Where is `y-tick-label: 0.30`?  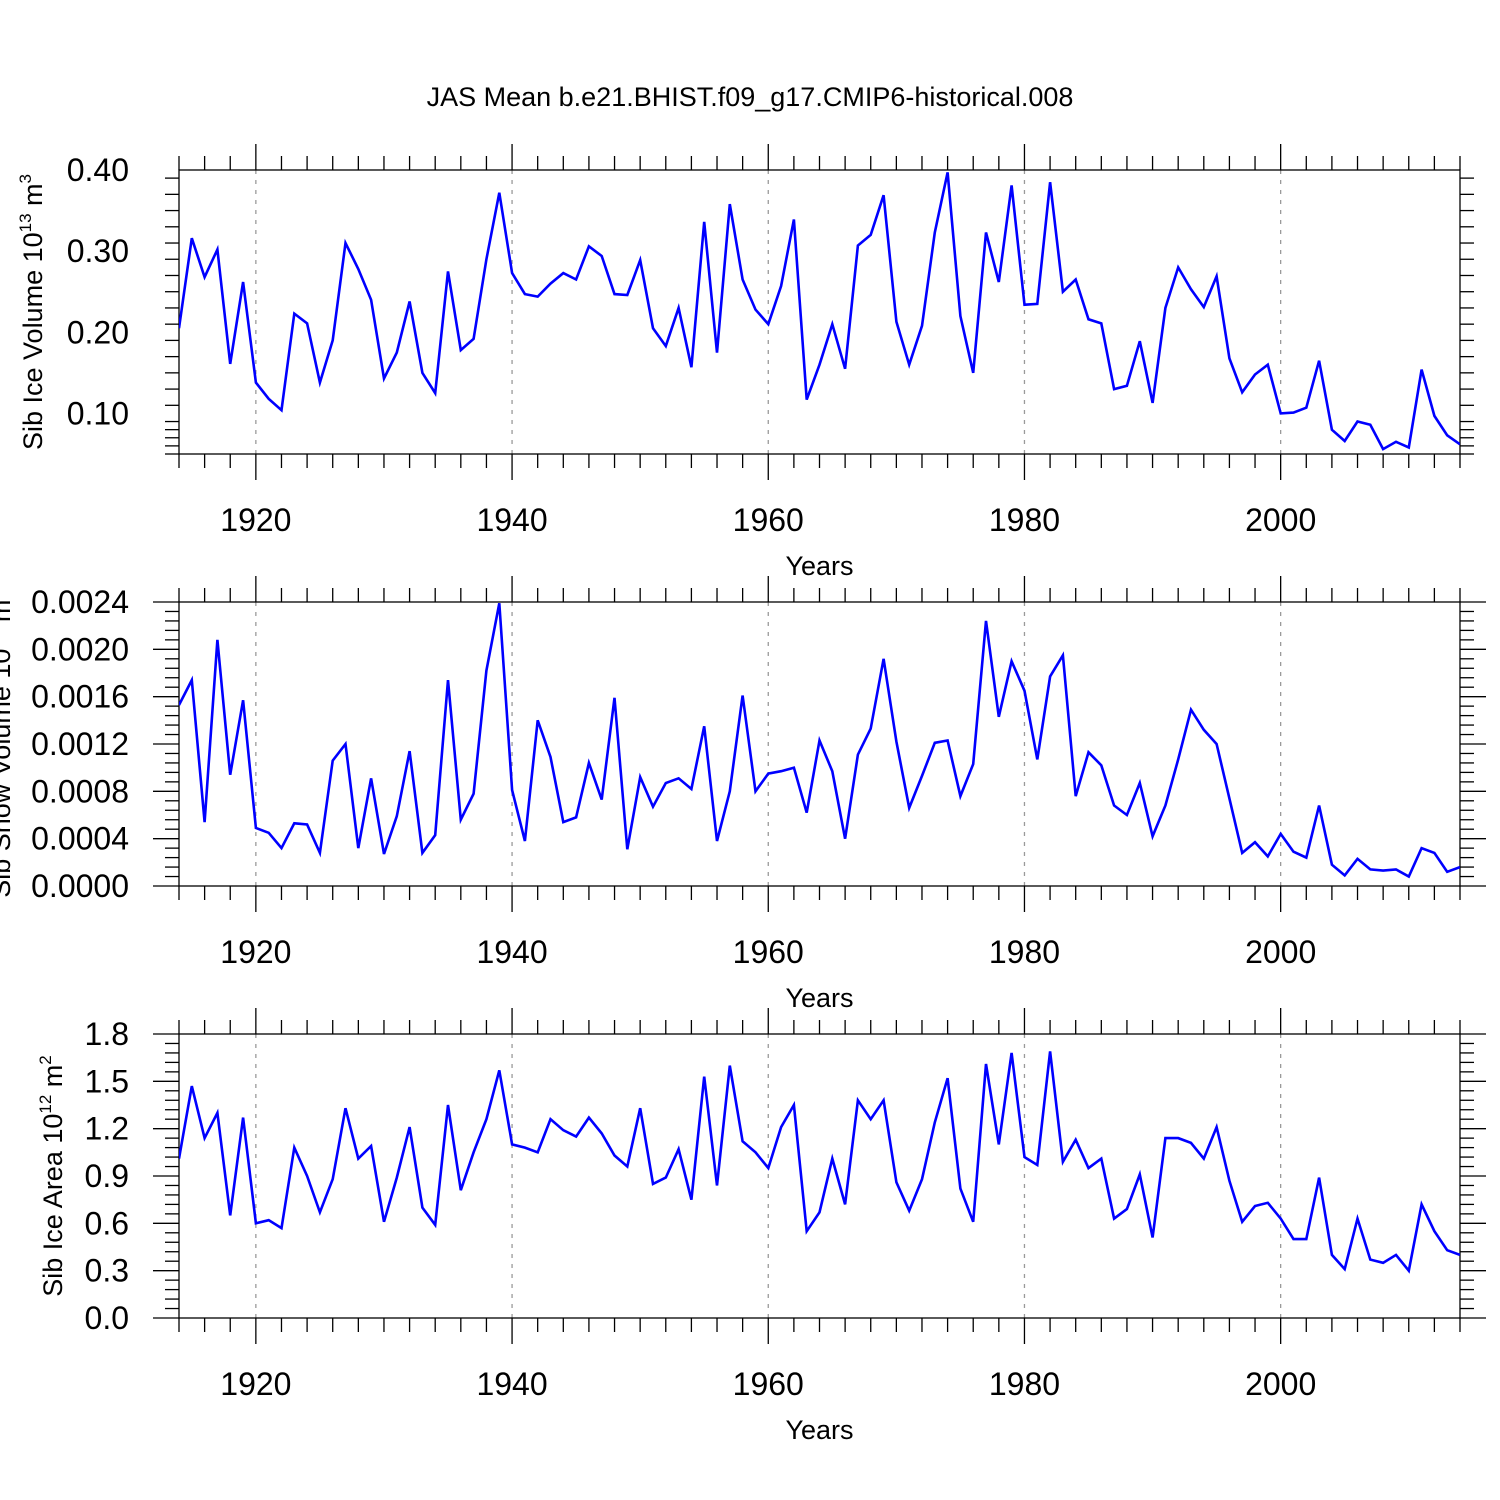
y-tick-label: 0.30 is located at coordinates (98, 251).